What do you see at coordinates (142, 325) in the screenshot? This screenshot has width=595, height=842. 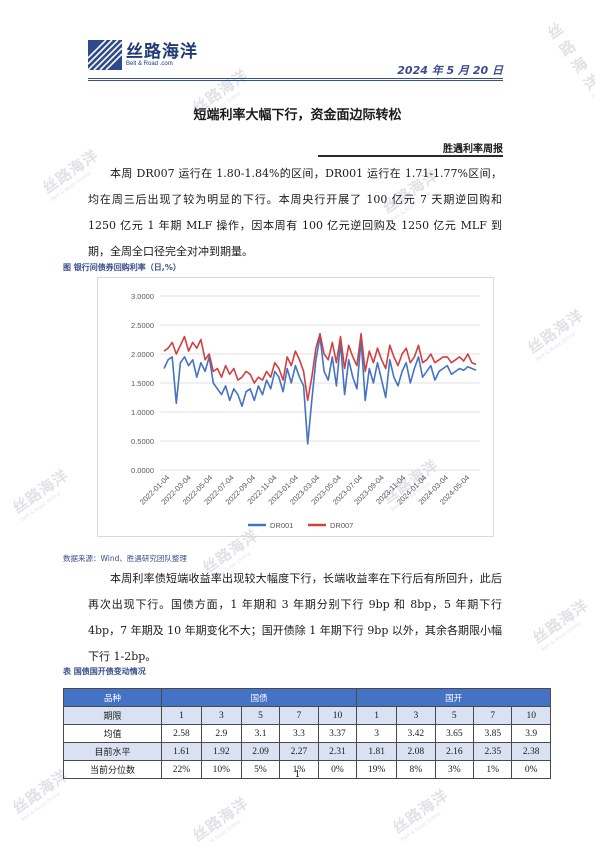 I see `y-tick-label: 2.5000` at bounding box center [142, 325].